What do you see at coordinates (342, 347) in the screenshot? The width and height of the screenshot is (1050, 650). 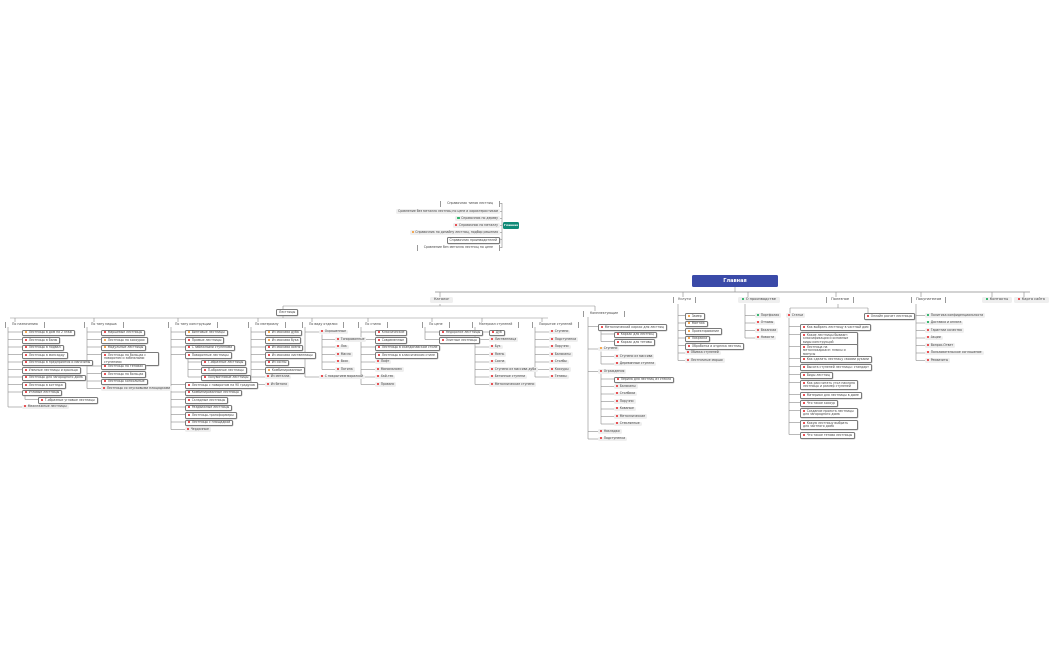 I see `sitemap-node: Лак` at bounding box center [342, 347].